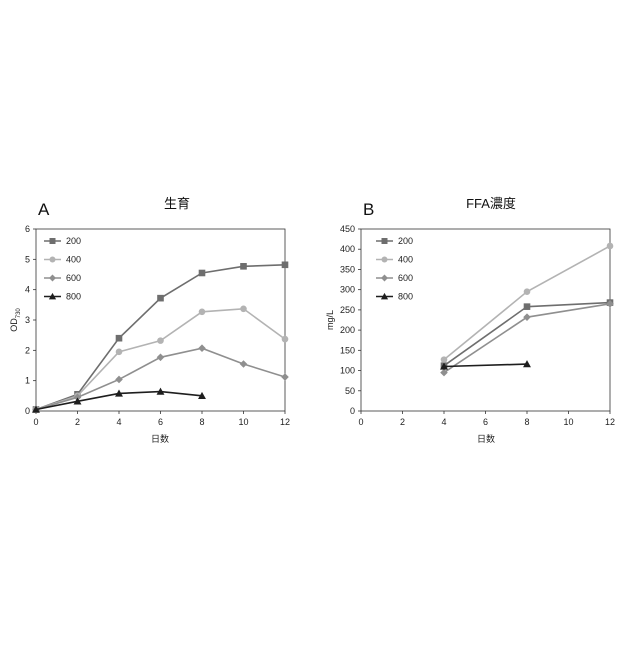  I want to click on y-tick-label: 100, so click(347, 371).